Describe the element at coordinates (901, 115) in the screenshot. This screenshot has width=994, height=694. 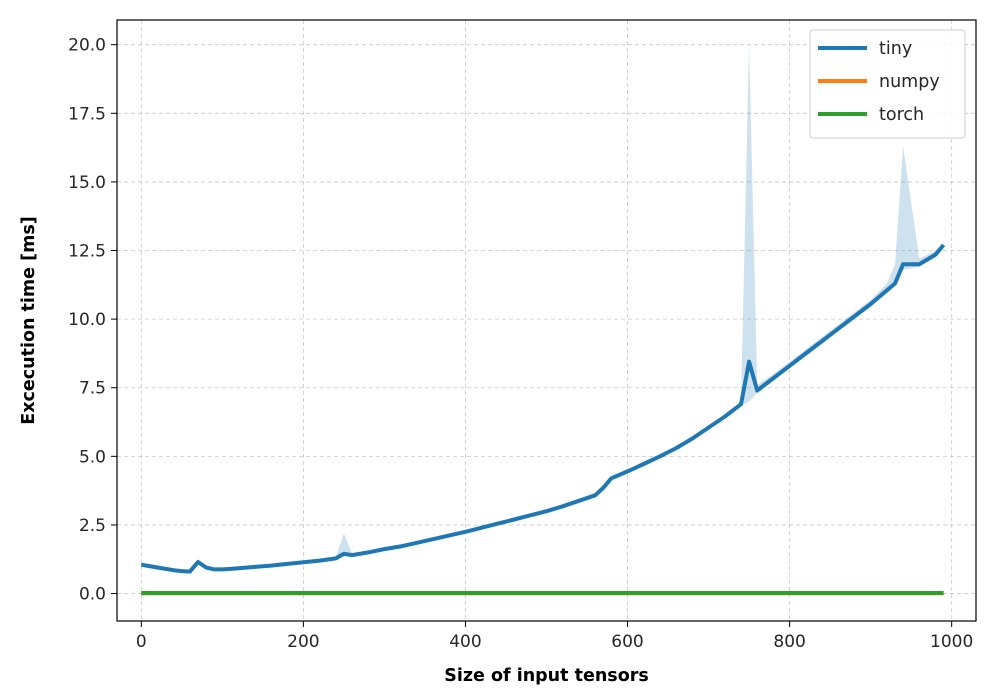
I see `legend-label-torch: torch` at that location.